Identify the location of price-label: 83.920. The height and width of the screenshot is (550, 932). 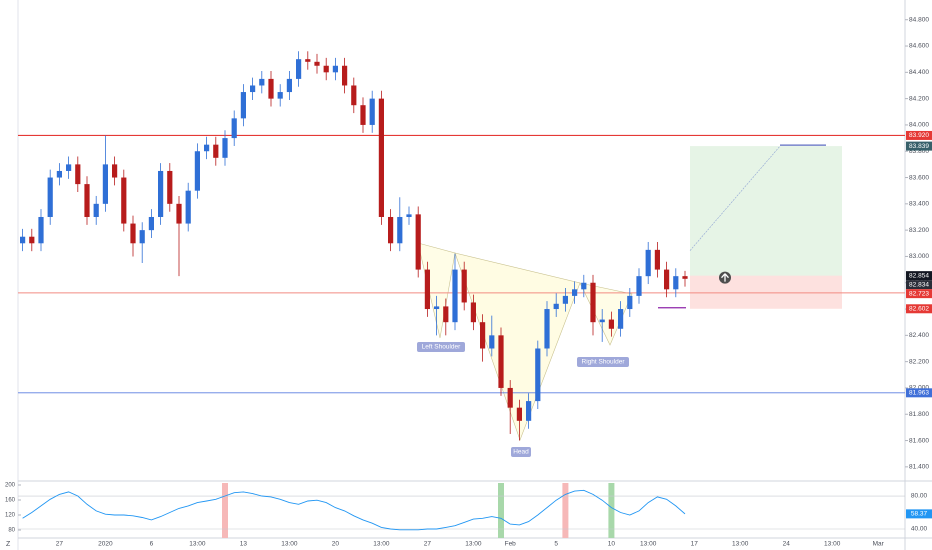
(919, 135).